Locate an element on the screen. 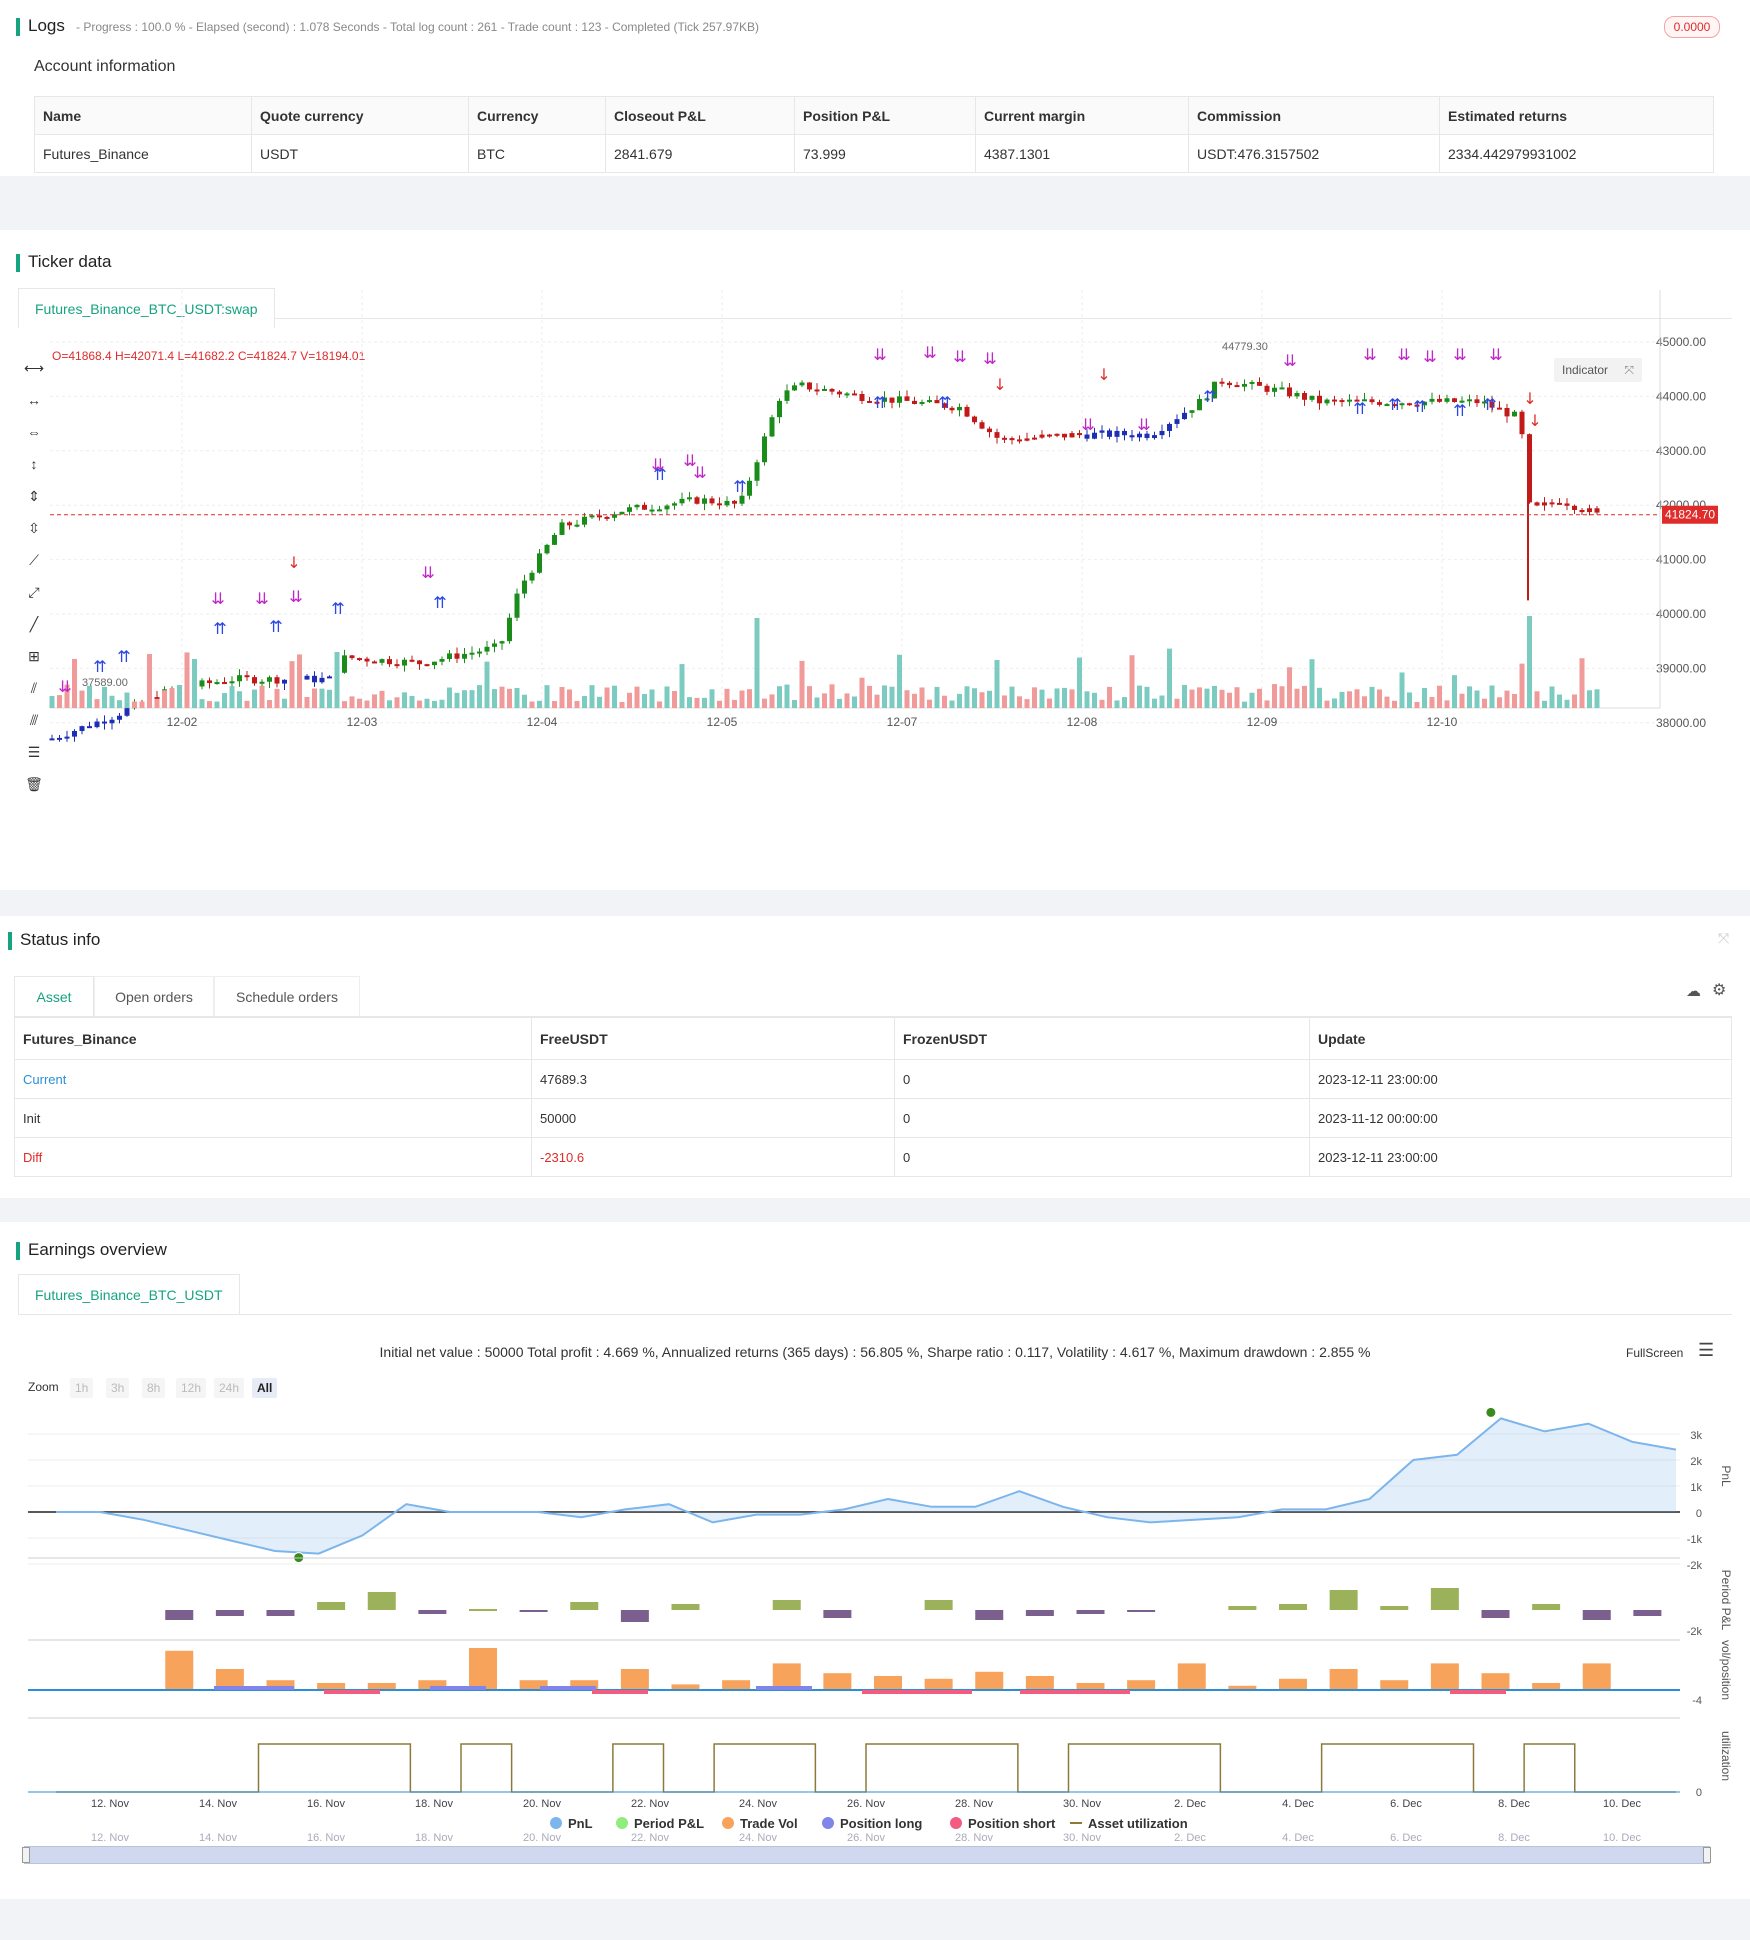  legend-item: Position short is located at coordinates (1002, 1823).